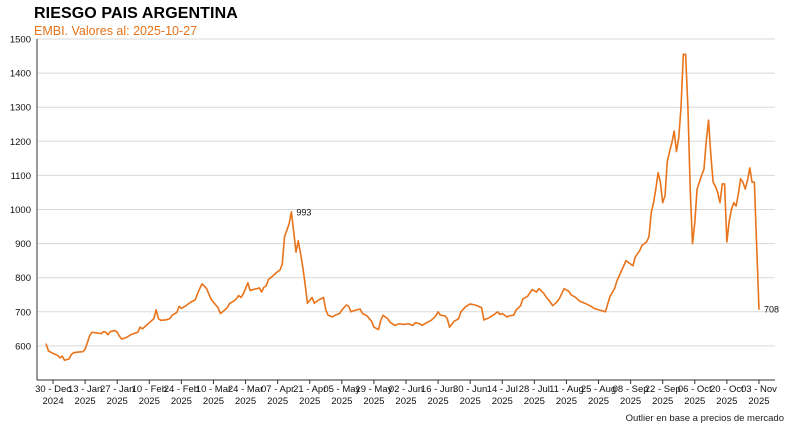 The image size is (800, 435). Describe the element at coordinates (704, 418) in the screenshot. I see `footer-note: Outlier en base a precios de mercado` at that location.